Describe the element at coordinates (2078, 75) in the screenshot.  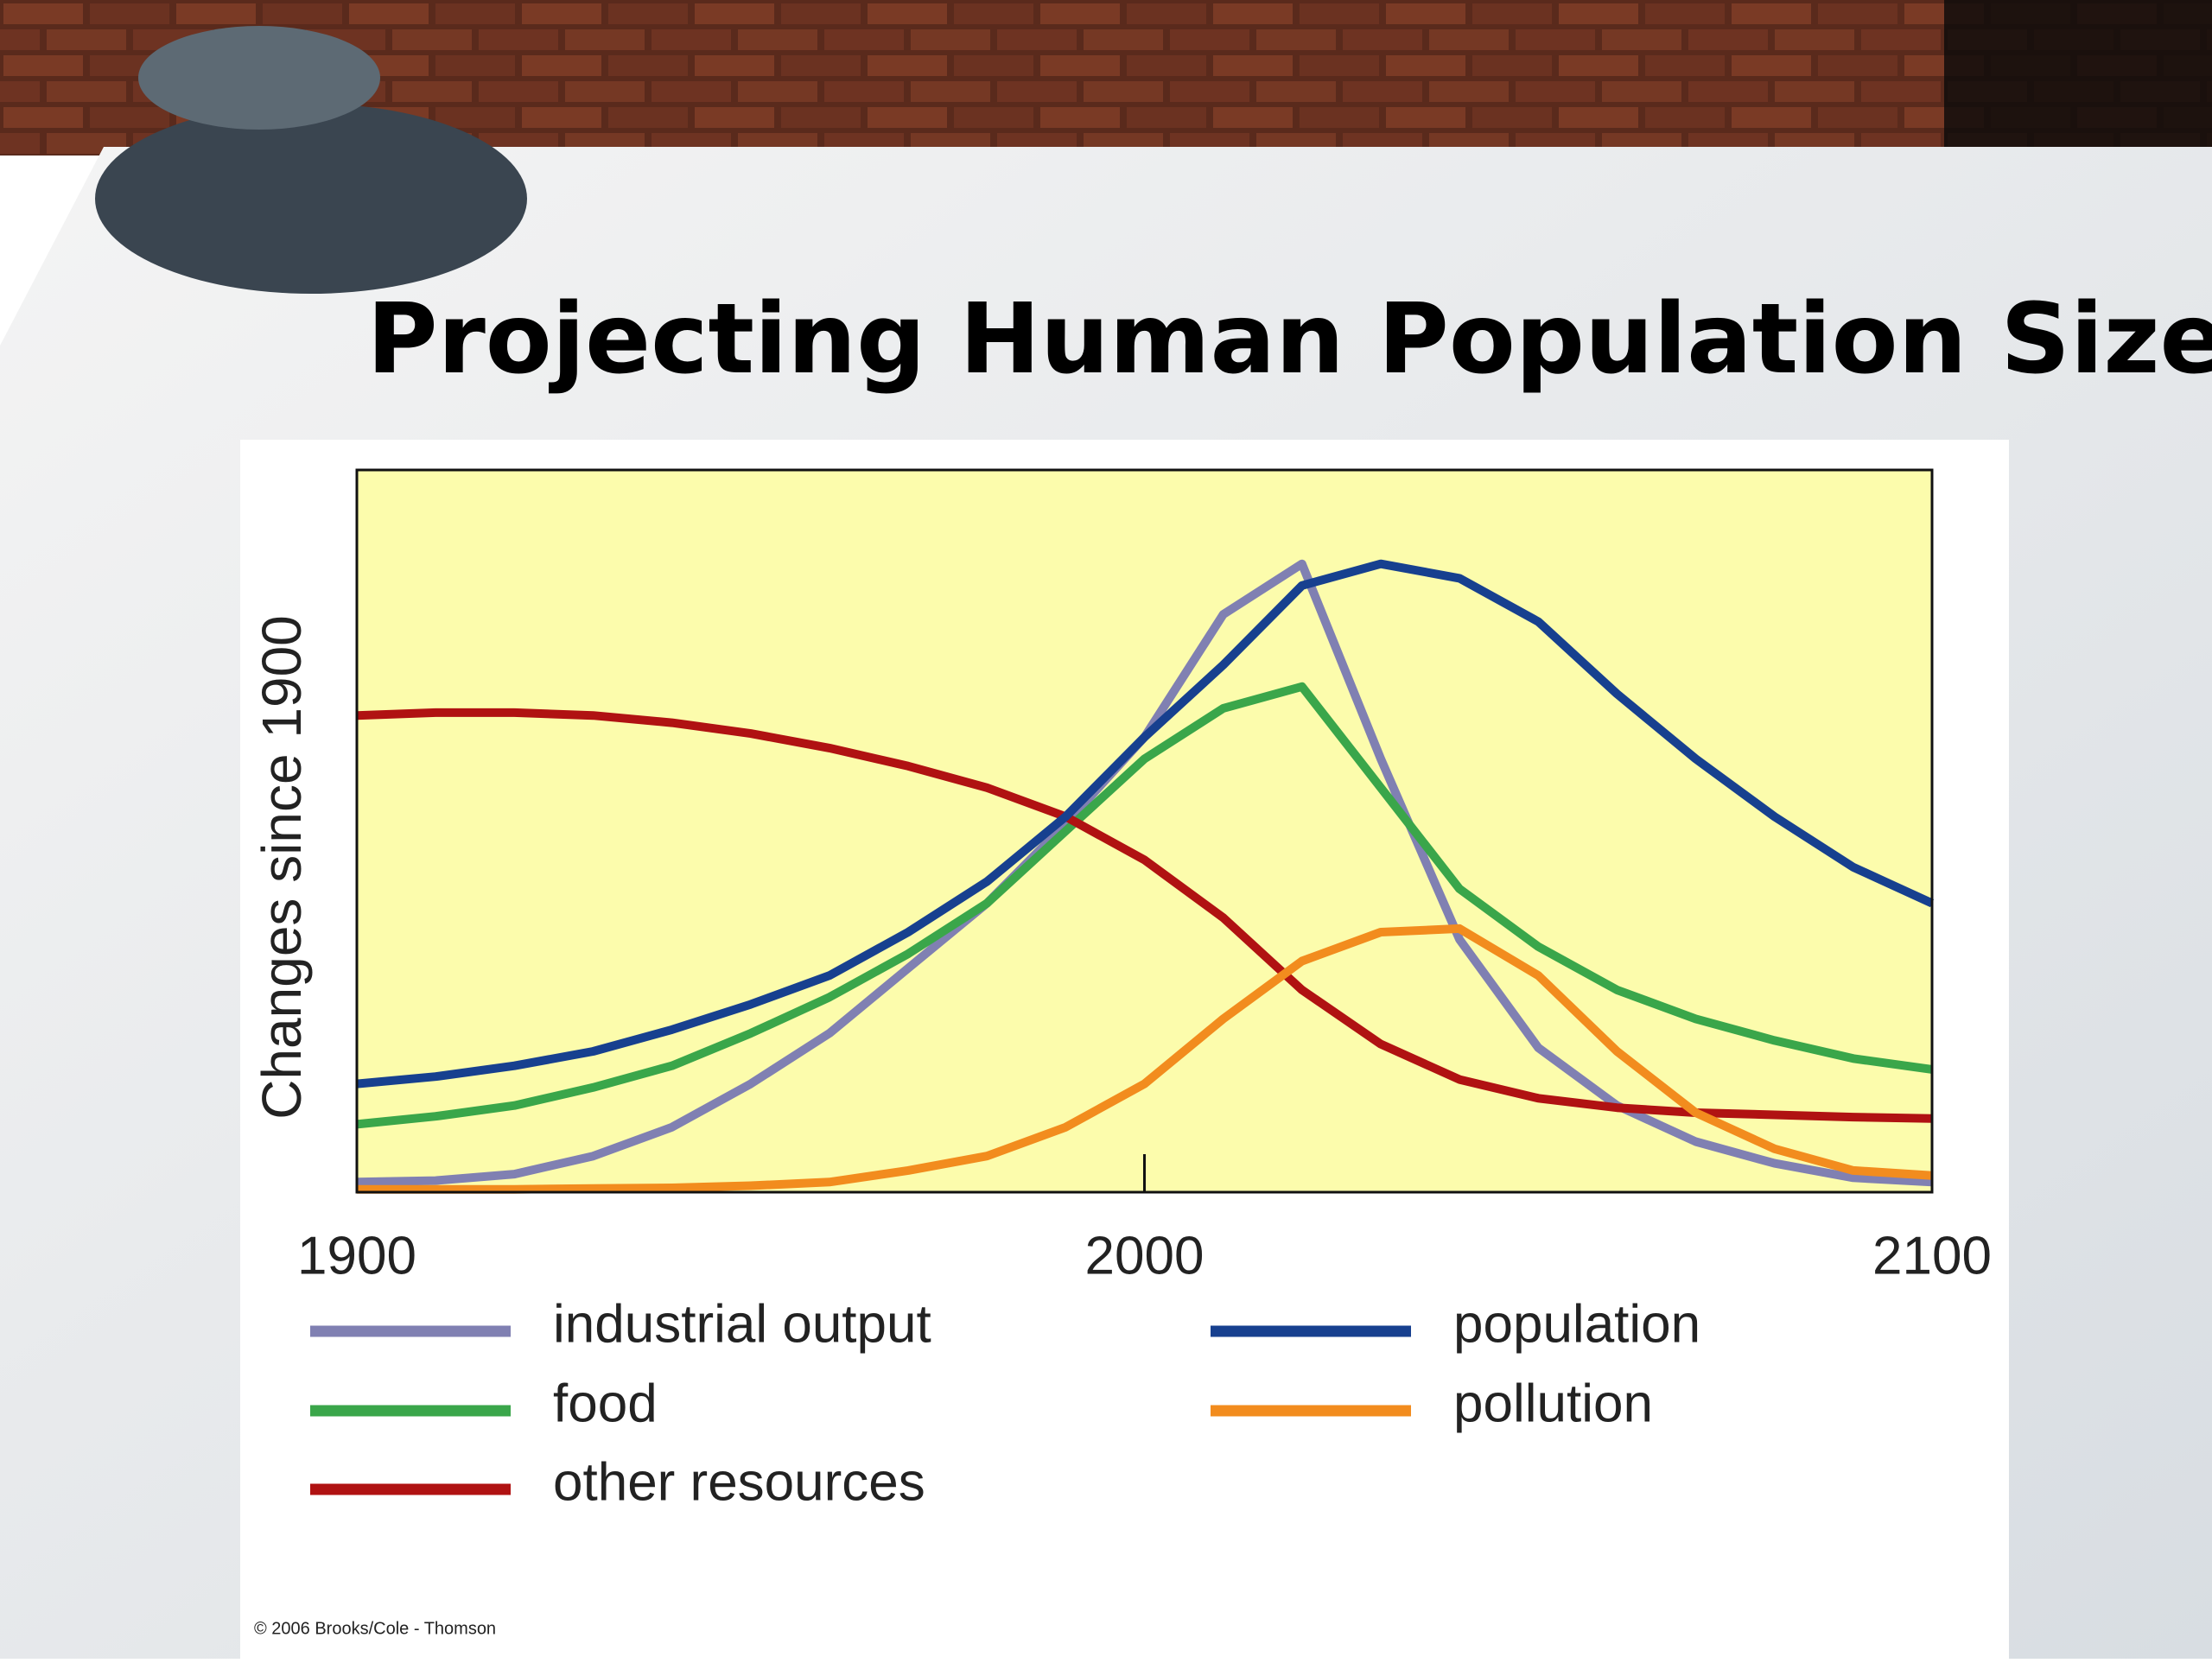
I see `shadow` at that location.